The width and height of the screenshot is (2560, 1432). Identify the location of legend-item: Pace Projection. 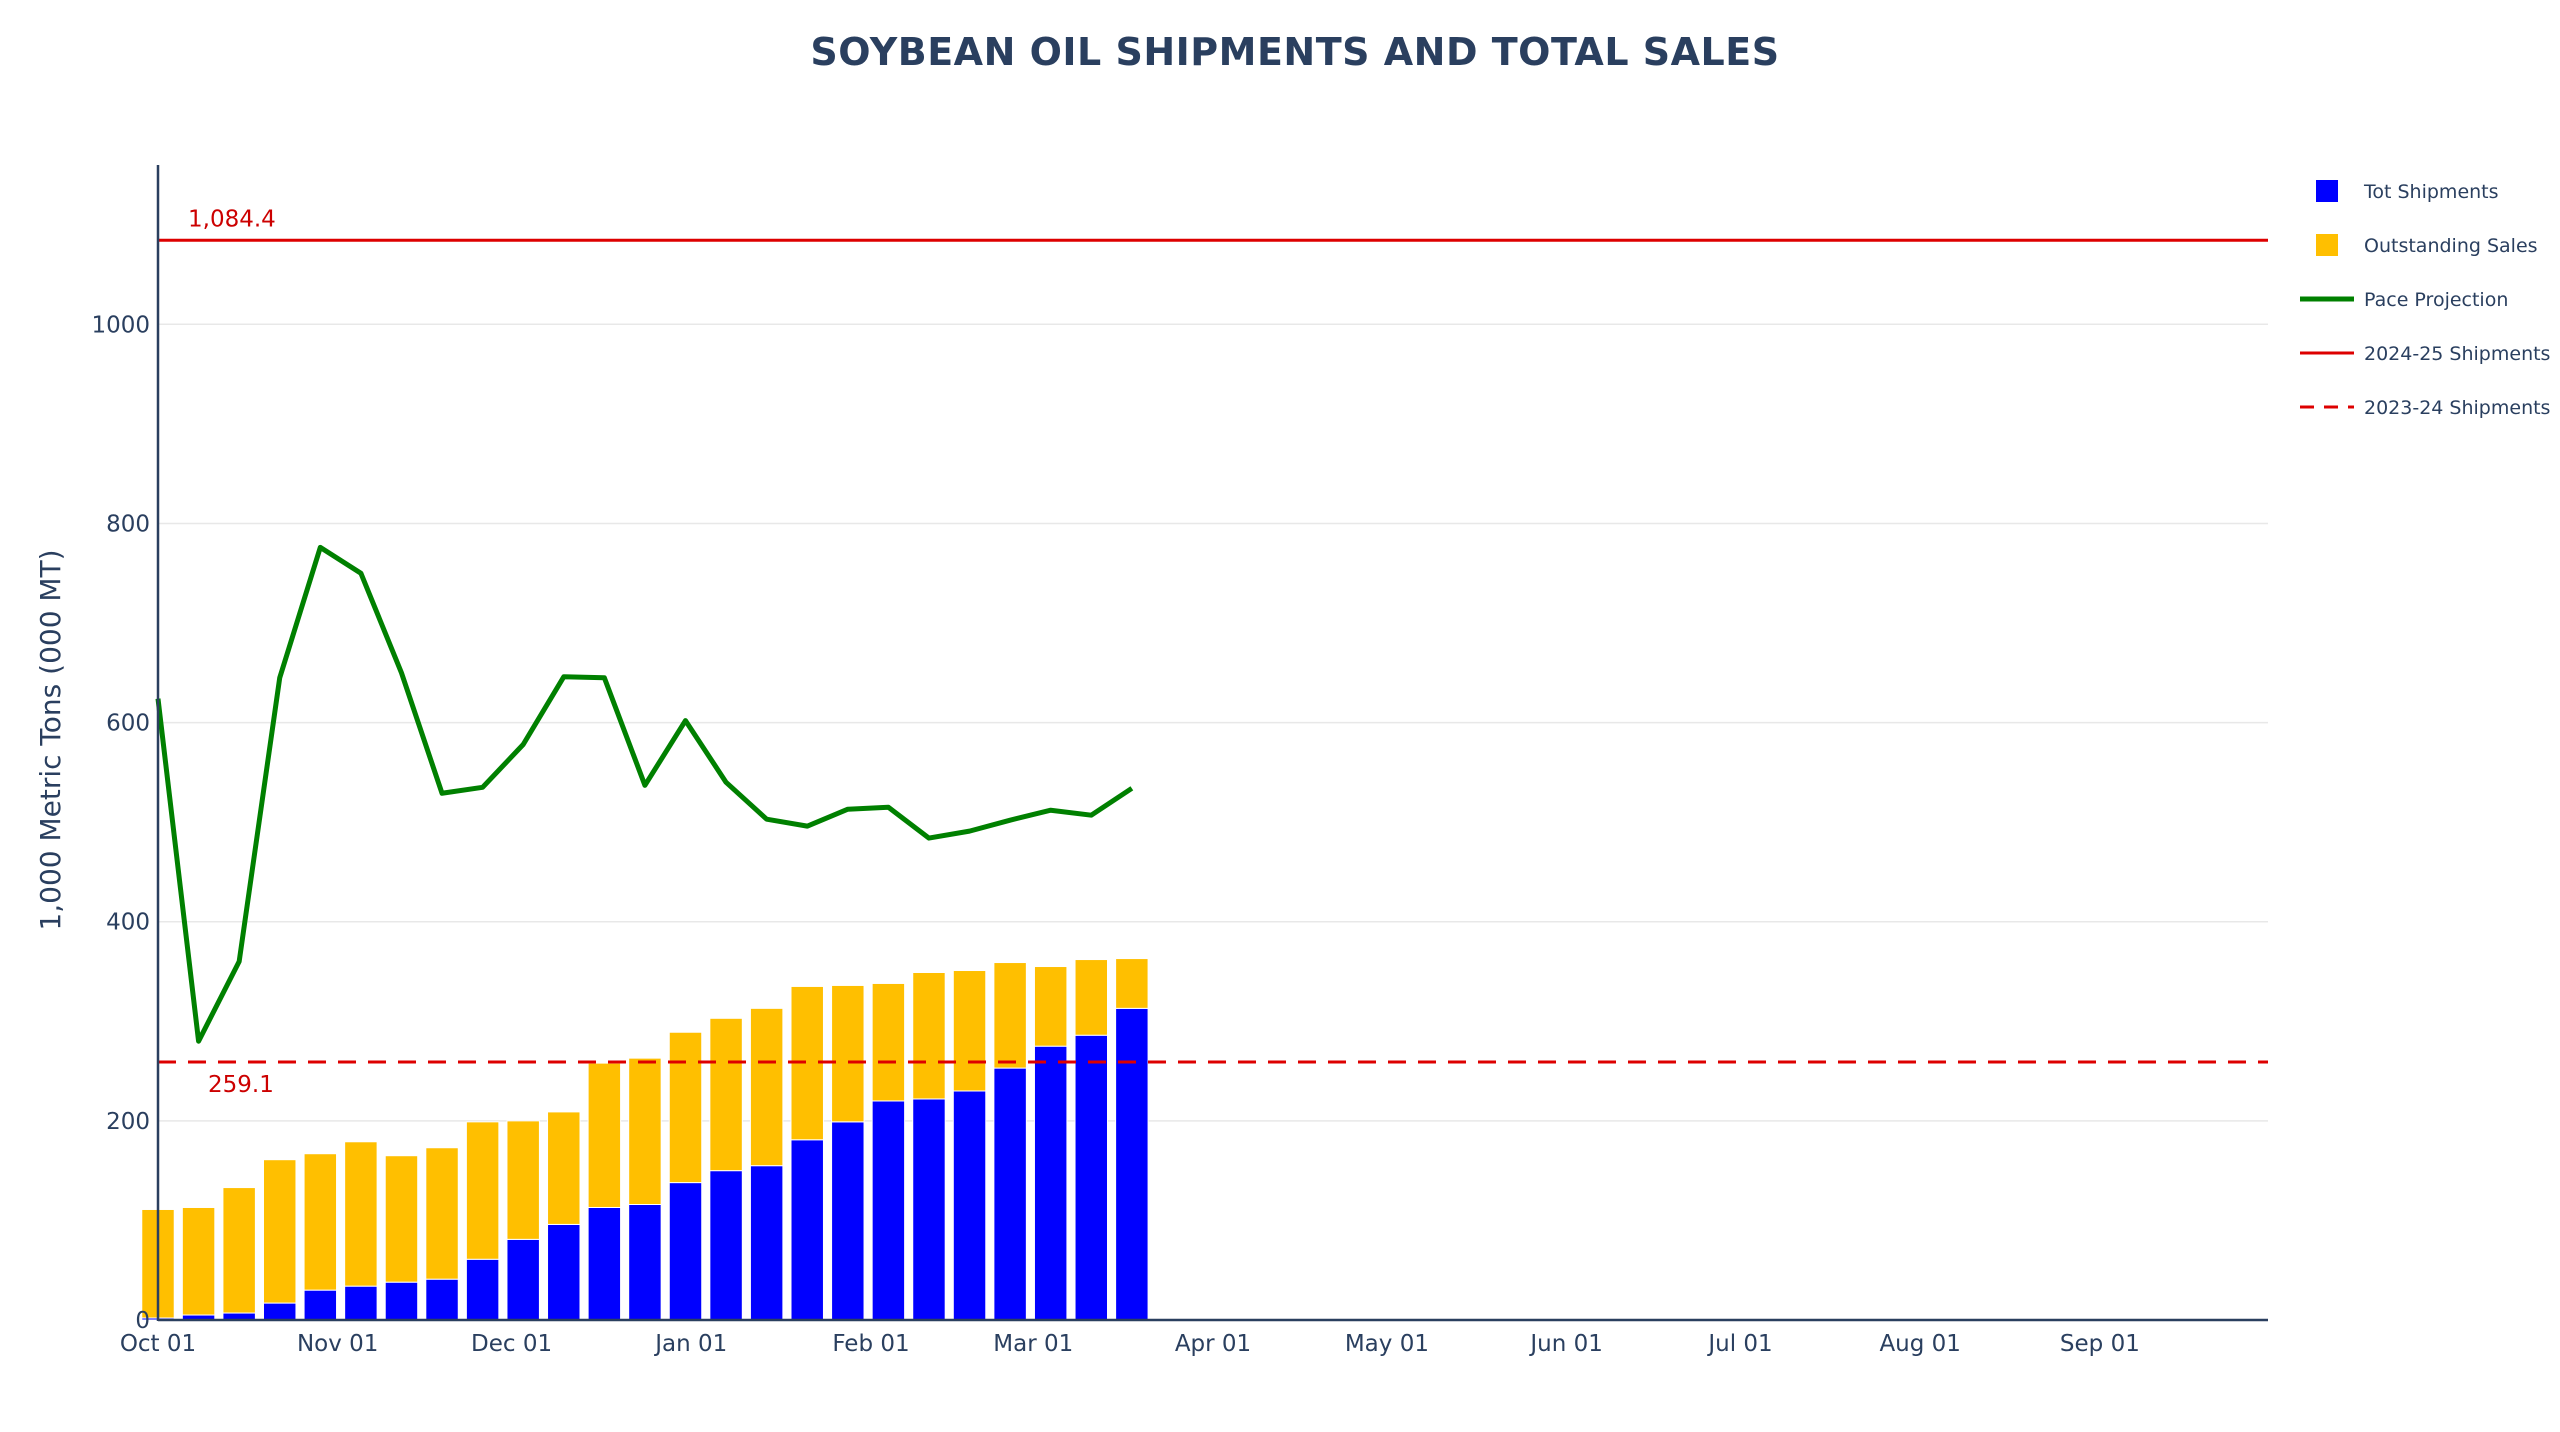
(2404, 300).